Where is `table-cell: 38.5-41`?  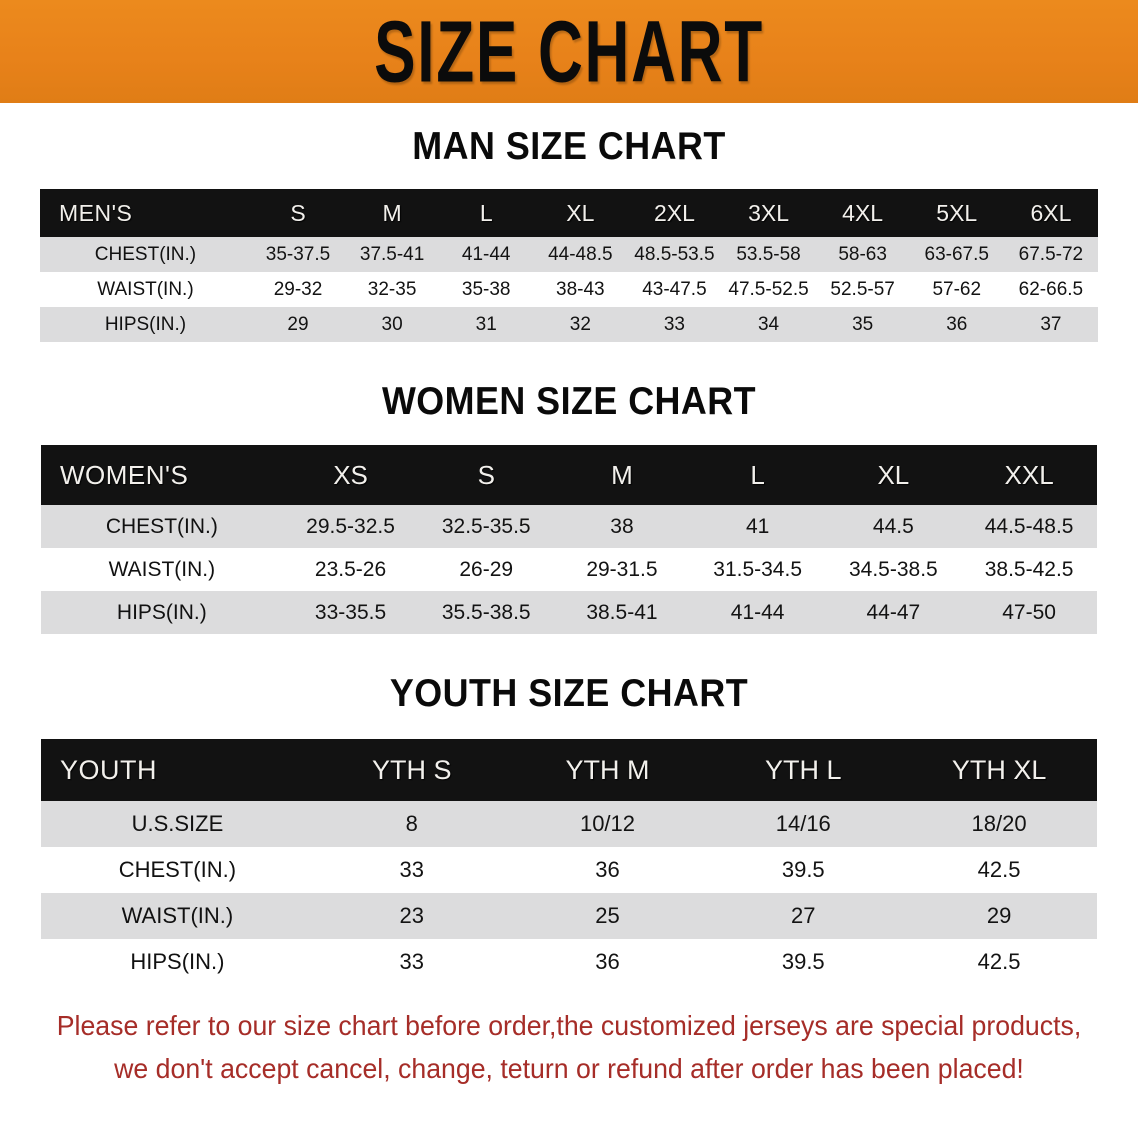
table-cell: 38.5-41 is located at coordinates (622, 612).